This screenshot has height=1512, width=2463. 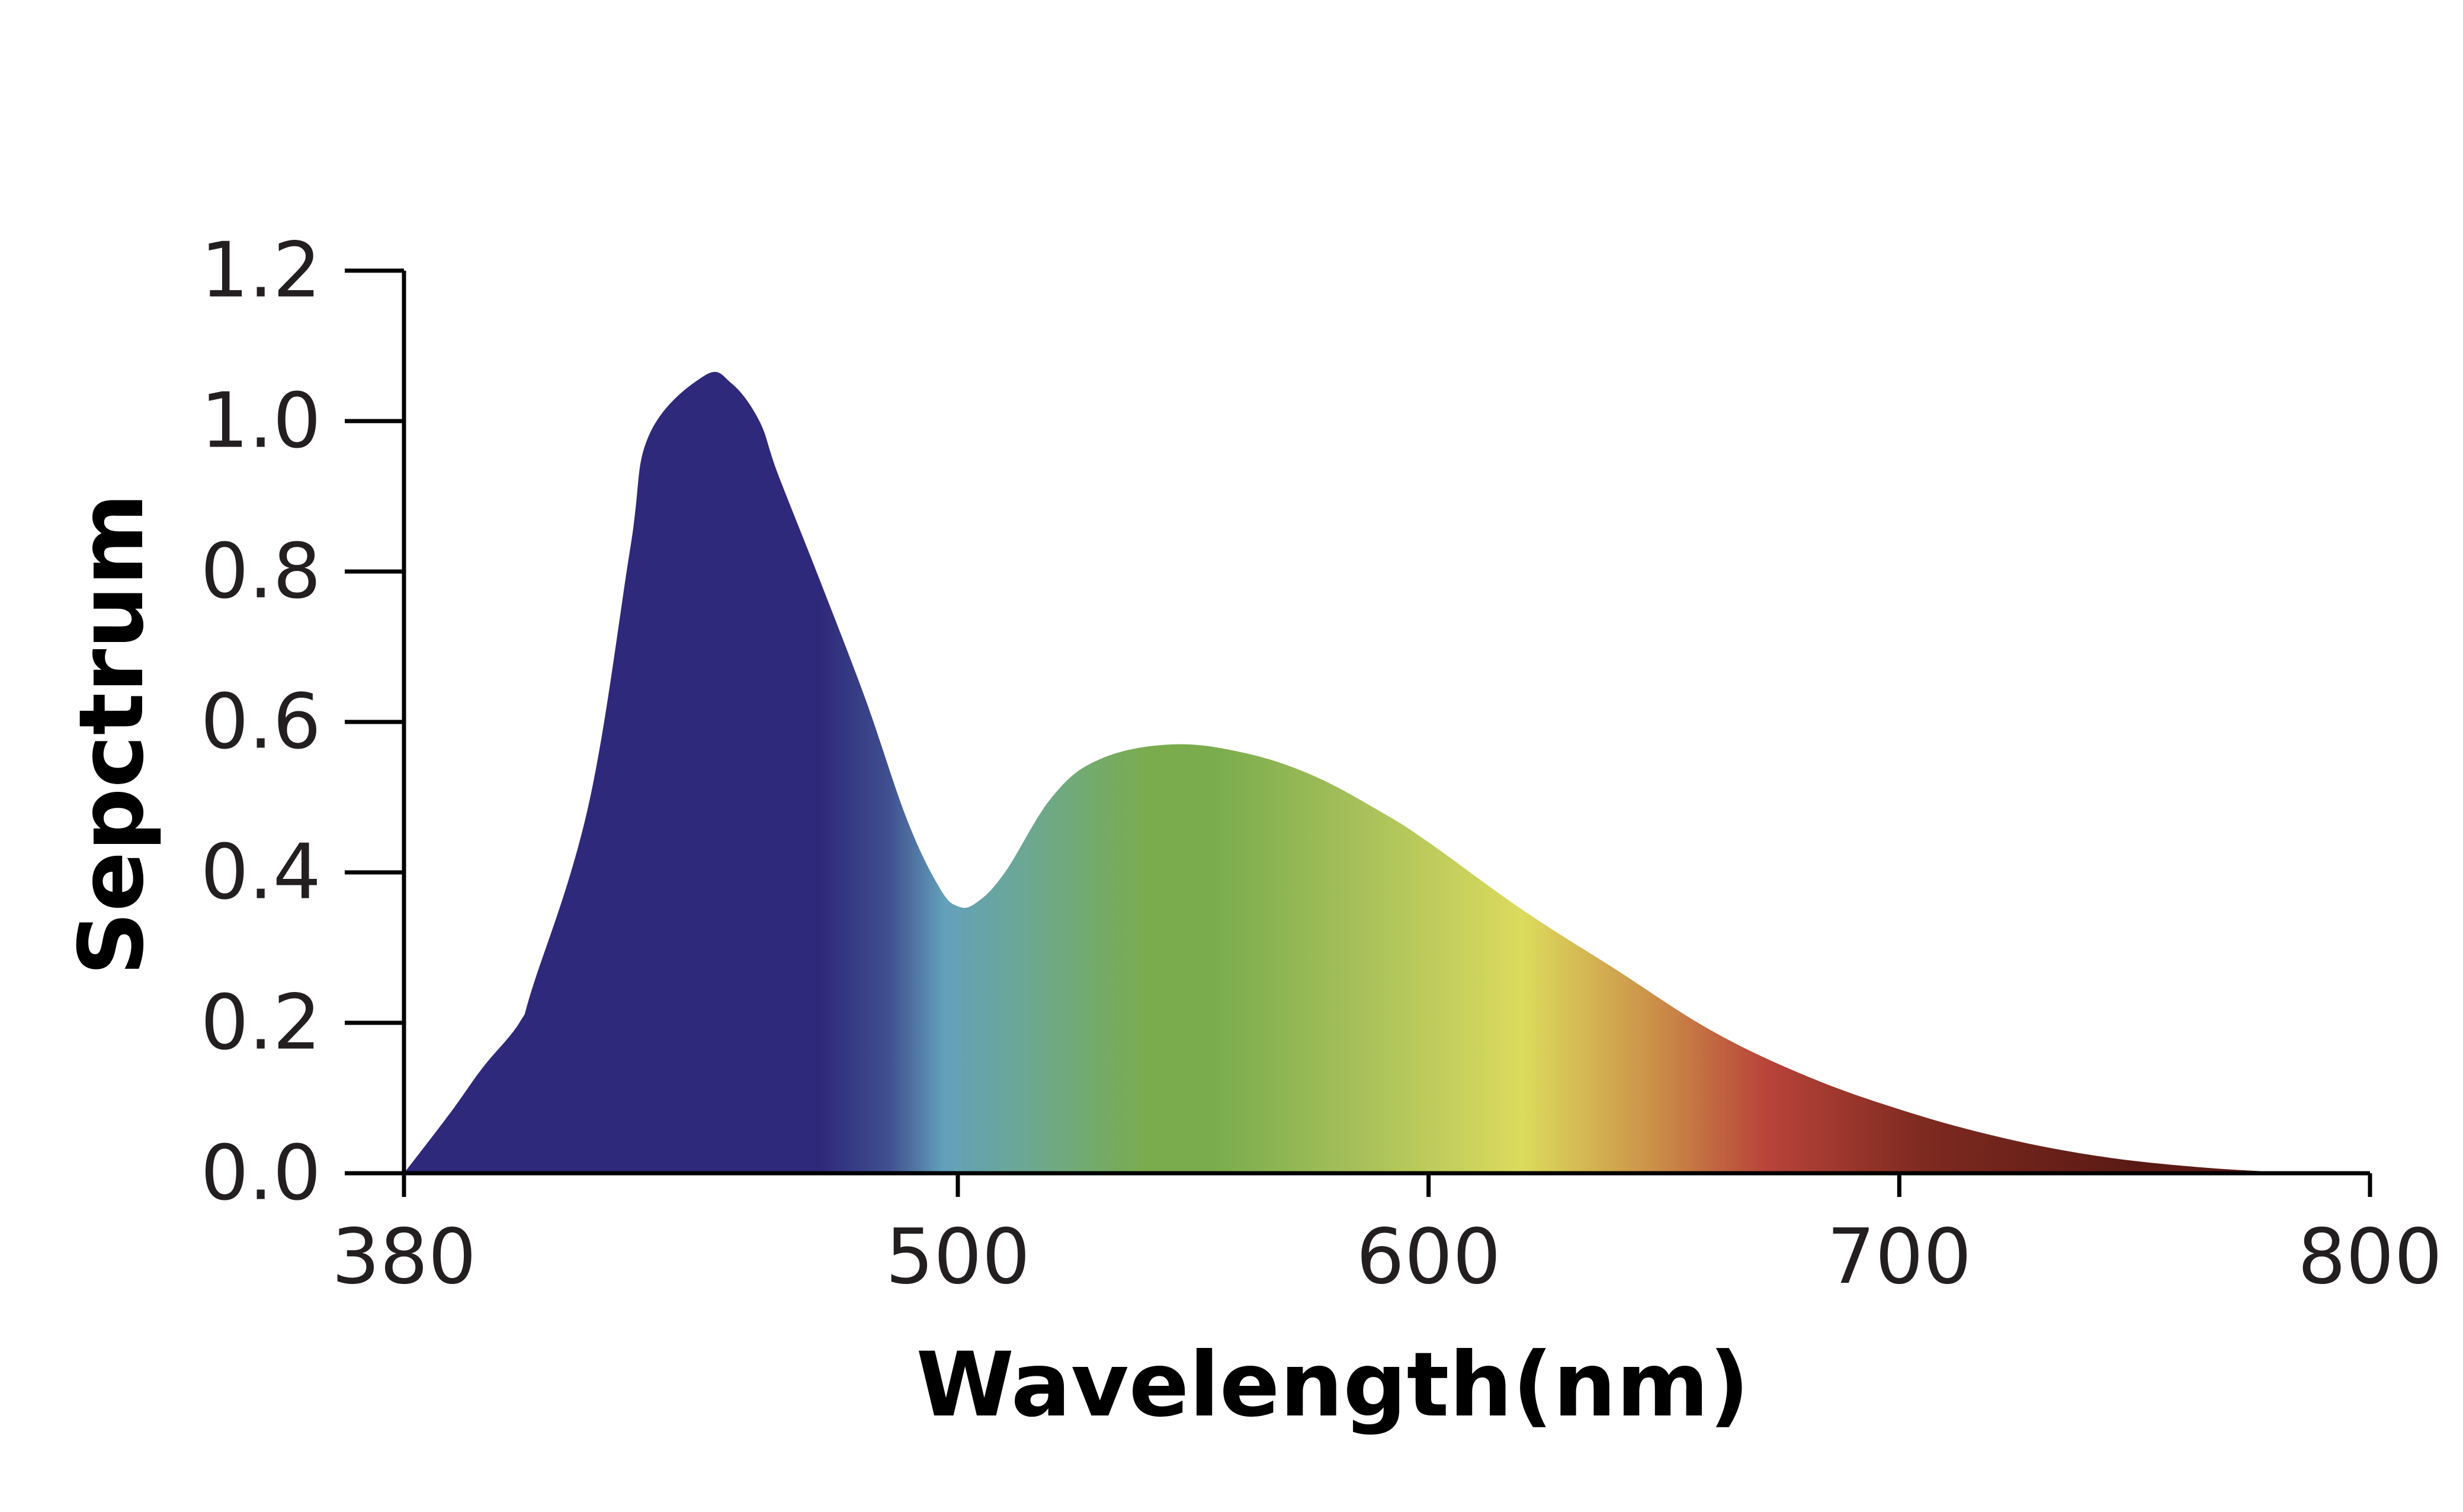 What do you see at coordinates (111, 735) in the screenshot?
I see `y-axis-title: Sepctrum` at bounding box center [111, 735].